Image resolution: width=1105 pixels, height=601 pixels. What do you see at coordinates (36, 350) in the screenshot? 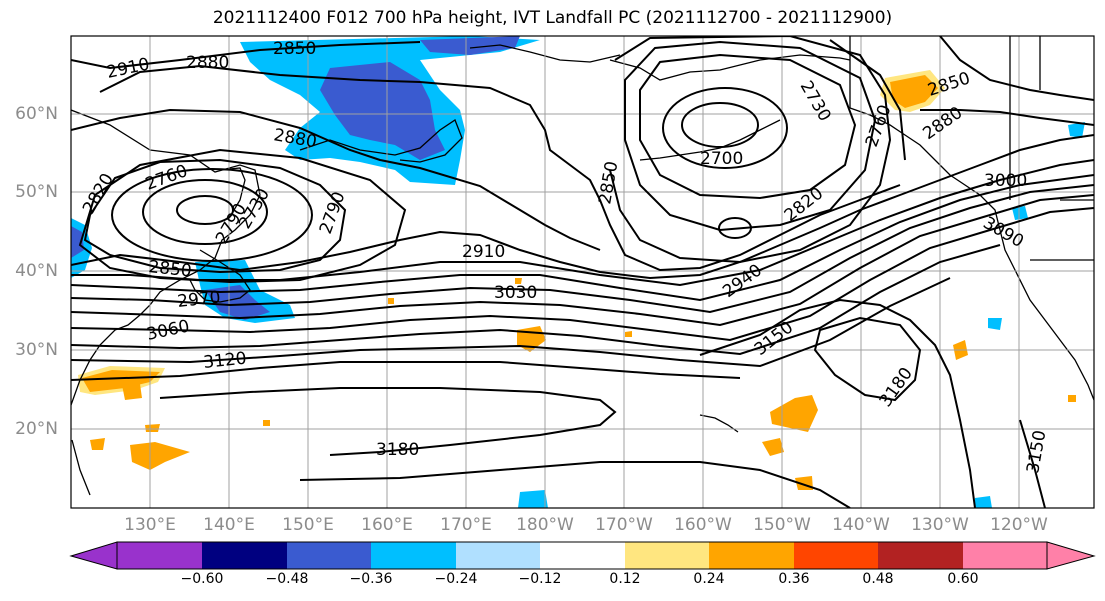
I see `latitude-label: 30°N` at bounding box center [36, 350].